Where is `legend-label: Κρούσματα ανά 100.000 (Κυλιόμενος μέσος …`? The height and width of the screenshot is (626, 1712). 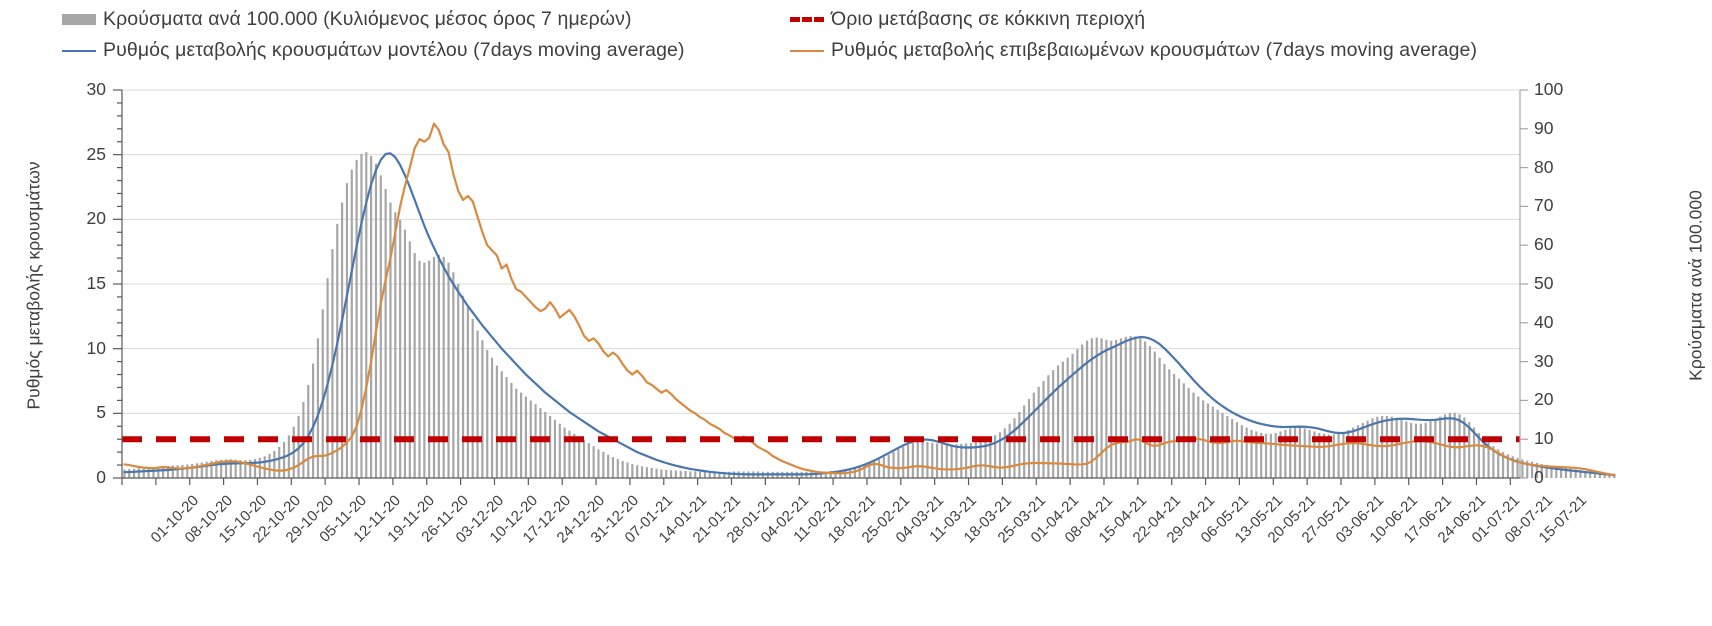 legend-label: Κρούσματα ανά 100.000 (Κυλιόμενος μέσος … is located at coordinates (367, 19).